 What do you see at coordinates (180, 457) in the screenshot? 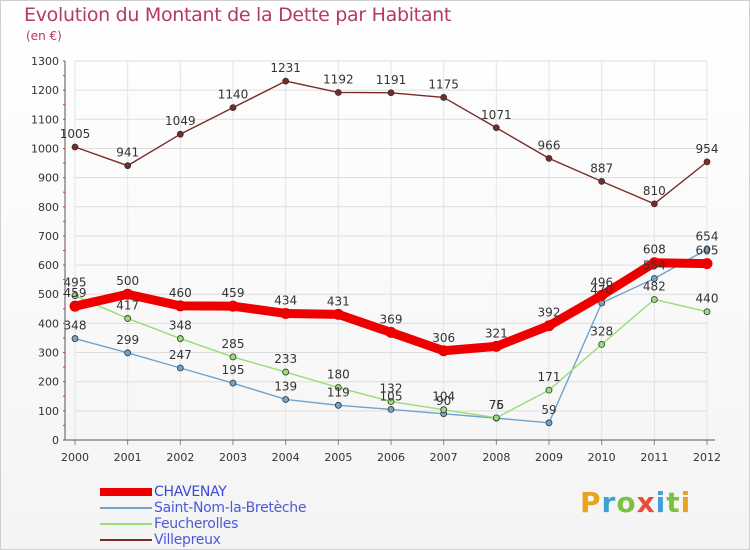
I see `x-tick-label: 2002` at bounding box center [180, 457].